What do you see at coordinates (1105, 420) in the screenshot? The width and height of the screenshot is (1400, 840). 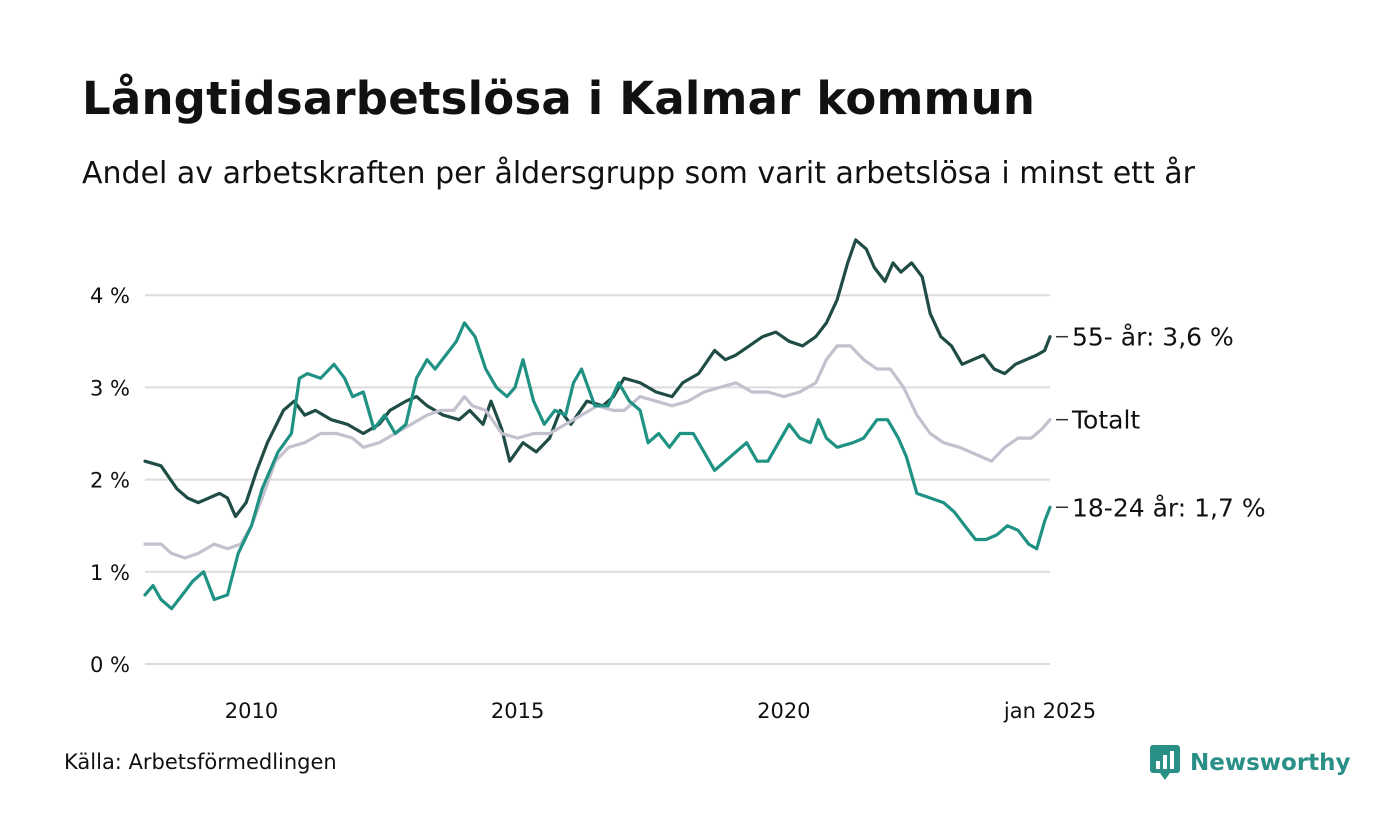 I see `series-end-label: Totalt` at bounding box center [1105, 420].